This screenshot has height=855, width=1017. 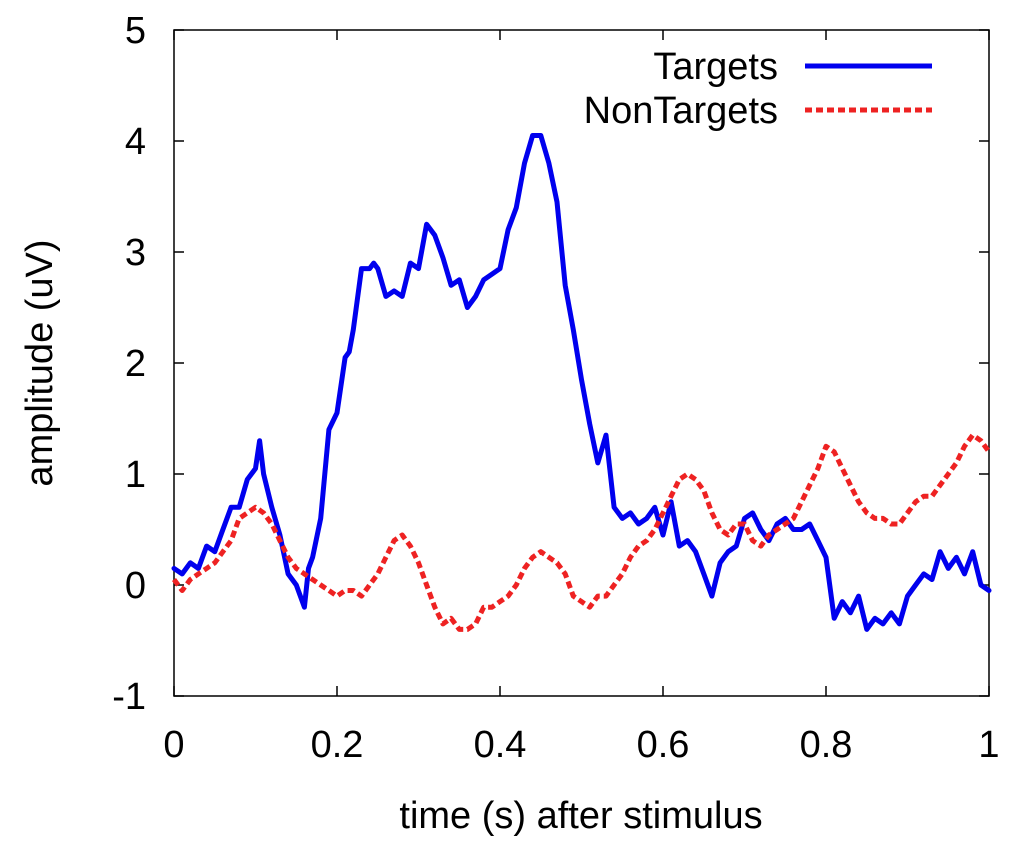 What do you see at coordinates (135, 475) in the screenshot?
I see `y-tick-label: 1` at bounding box center [135, 475].